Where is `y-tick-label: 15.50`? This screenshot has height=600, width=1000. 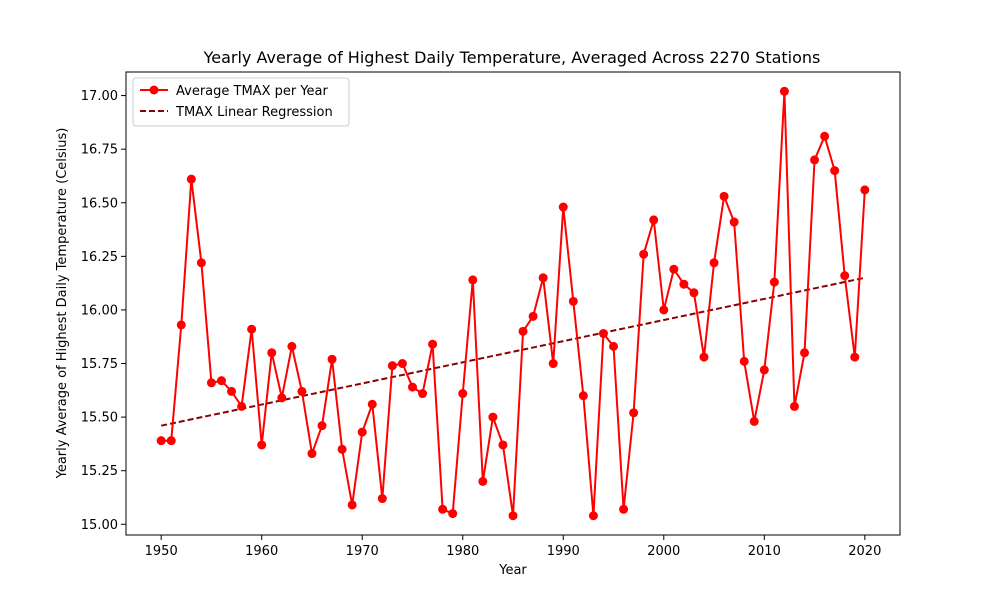
y-tick-label: 15.50 is located at coordinates (99, 418).